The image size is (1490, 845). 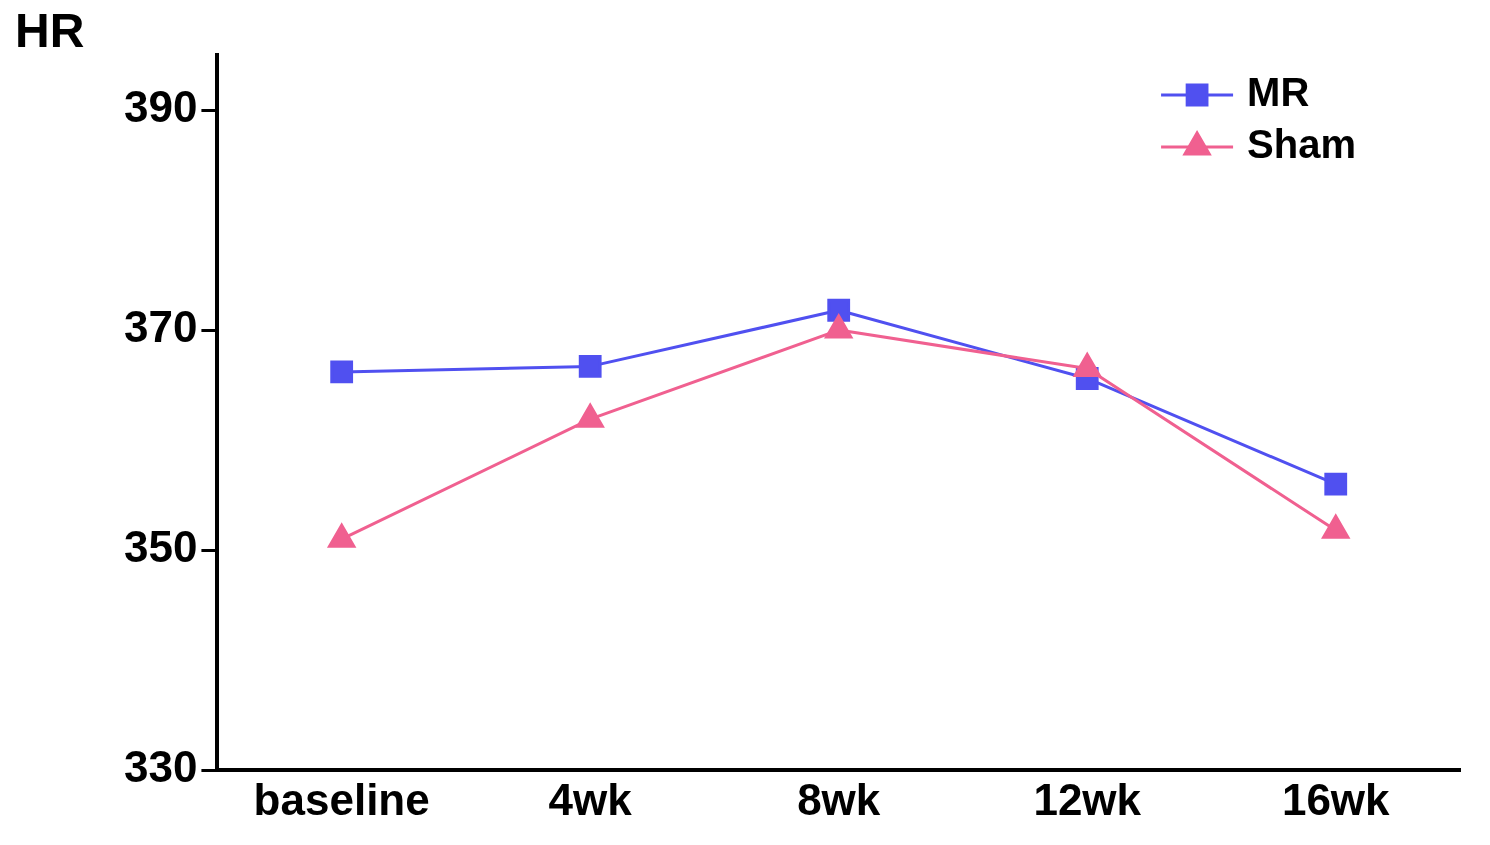 What do you see at coordinates (160, 547) in the screenshot?
I see `y-tick-label: 350` at bounding box center [160, 547].